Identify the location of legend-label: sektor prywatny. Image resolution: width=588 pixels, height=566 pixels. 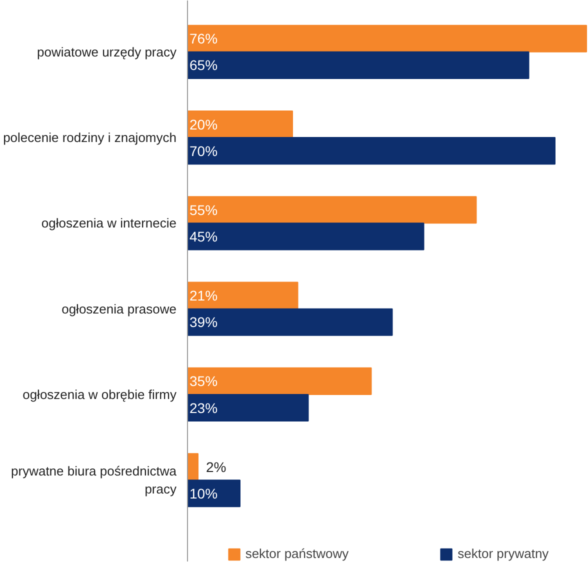
(503, 553).